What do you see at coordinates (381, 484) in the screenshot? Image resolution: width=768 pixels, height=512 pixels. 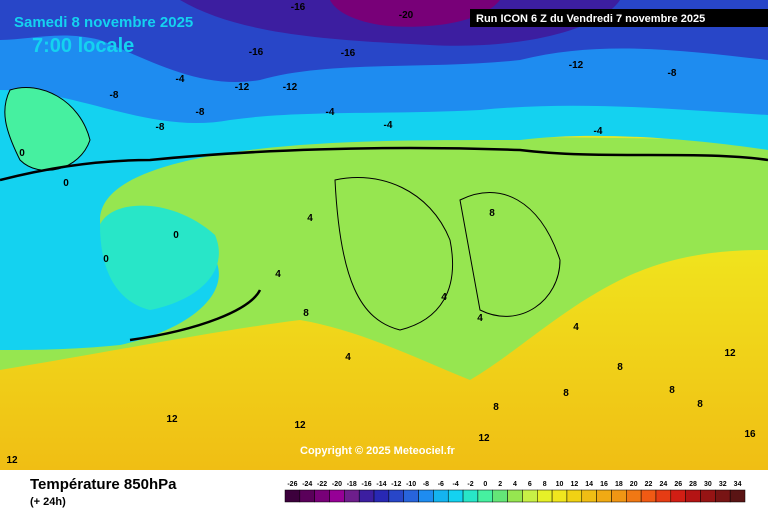 I see `legend-label: -14` at bounding box center [381, 484].